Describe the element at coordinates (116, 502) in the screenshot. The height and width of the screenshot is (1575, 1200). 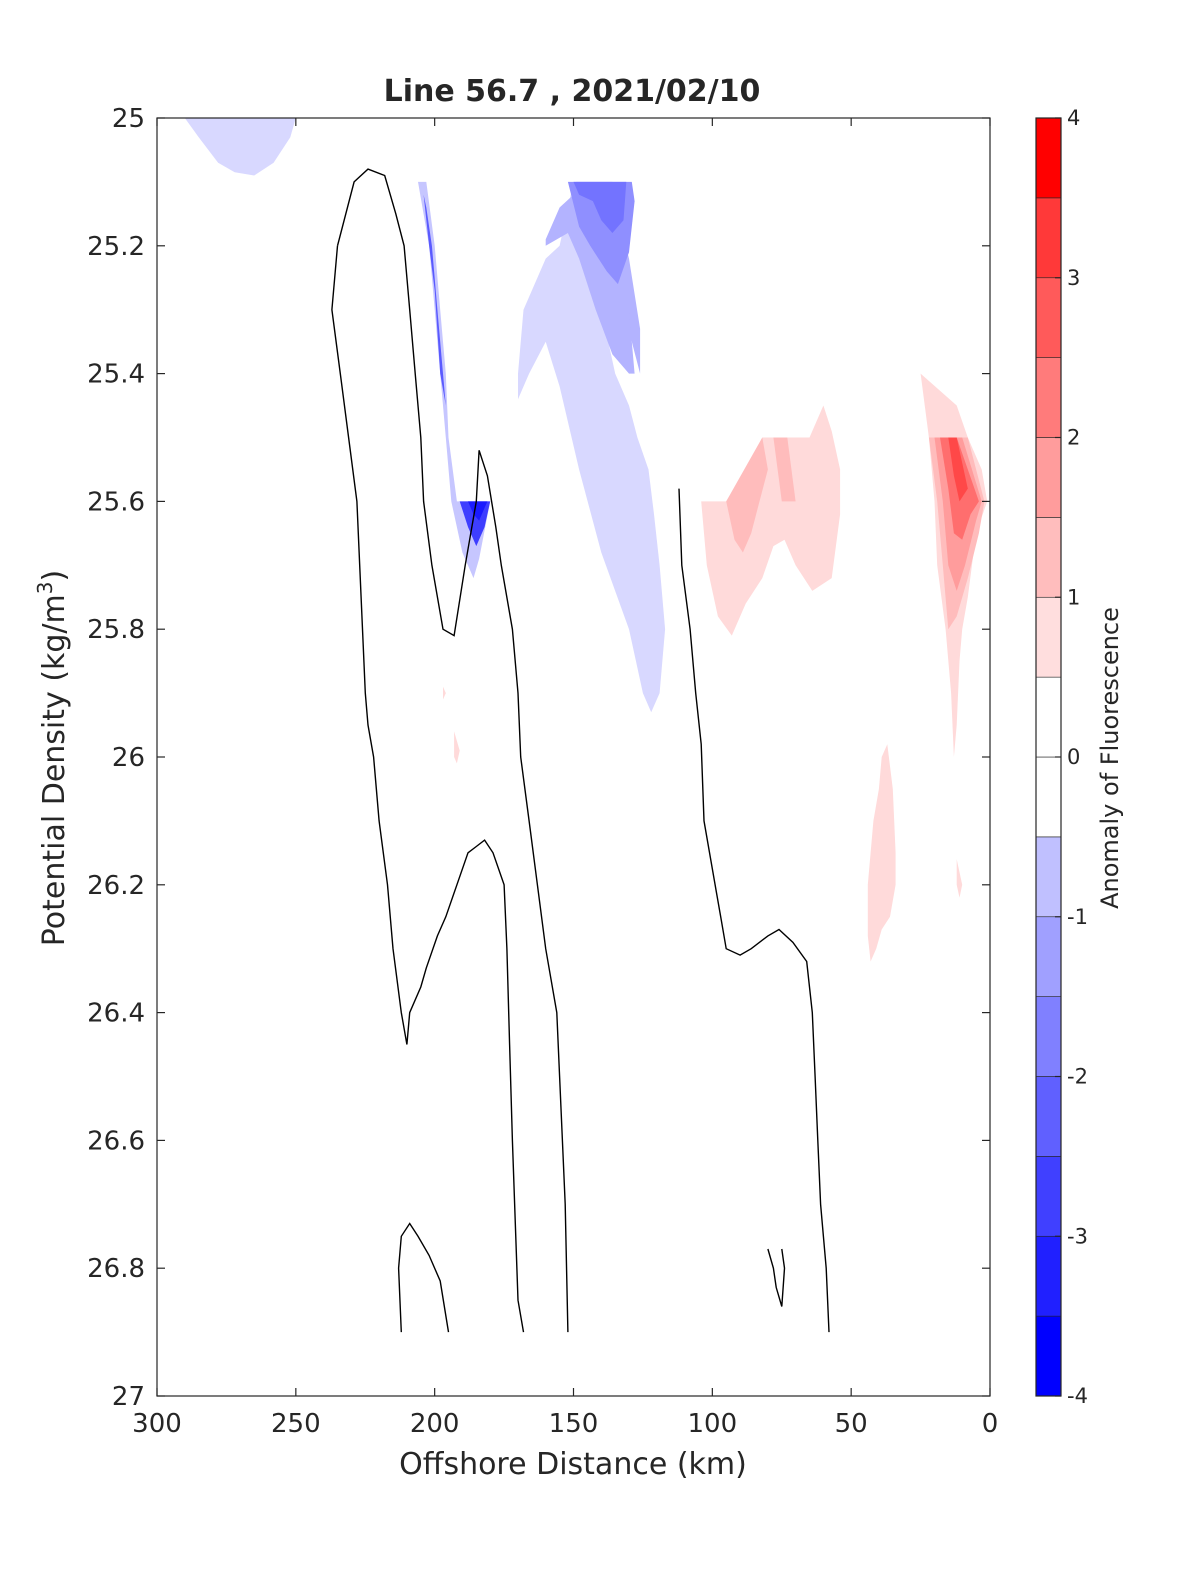
I see `y-tick-label: 25.6` at that location.